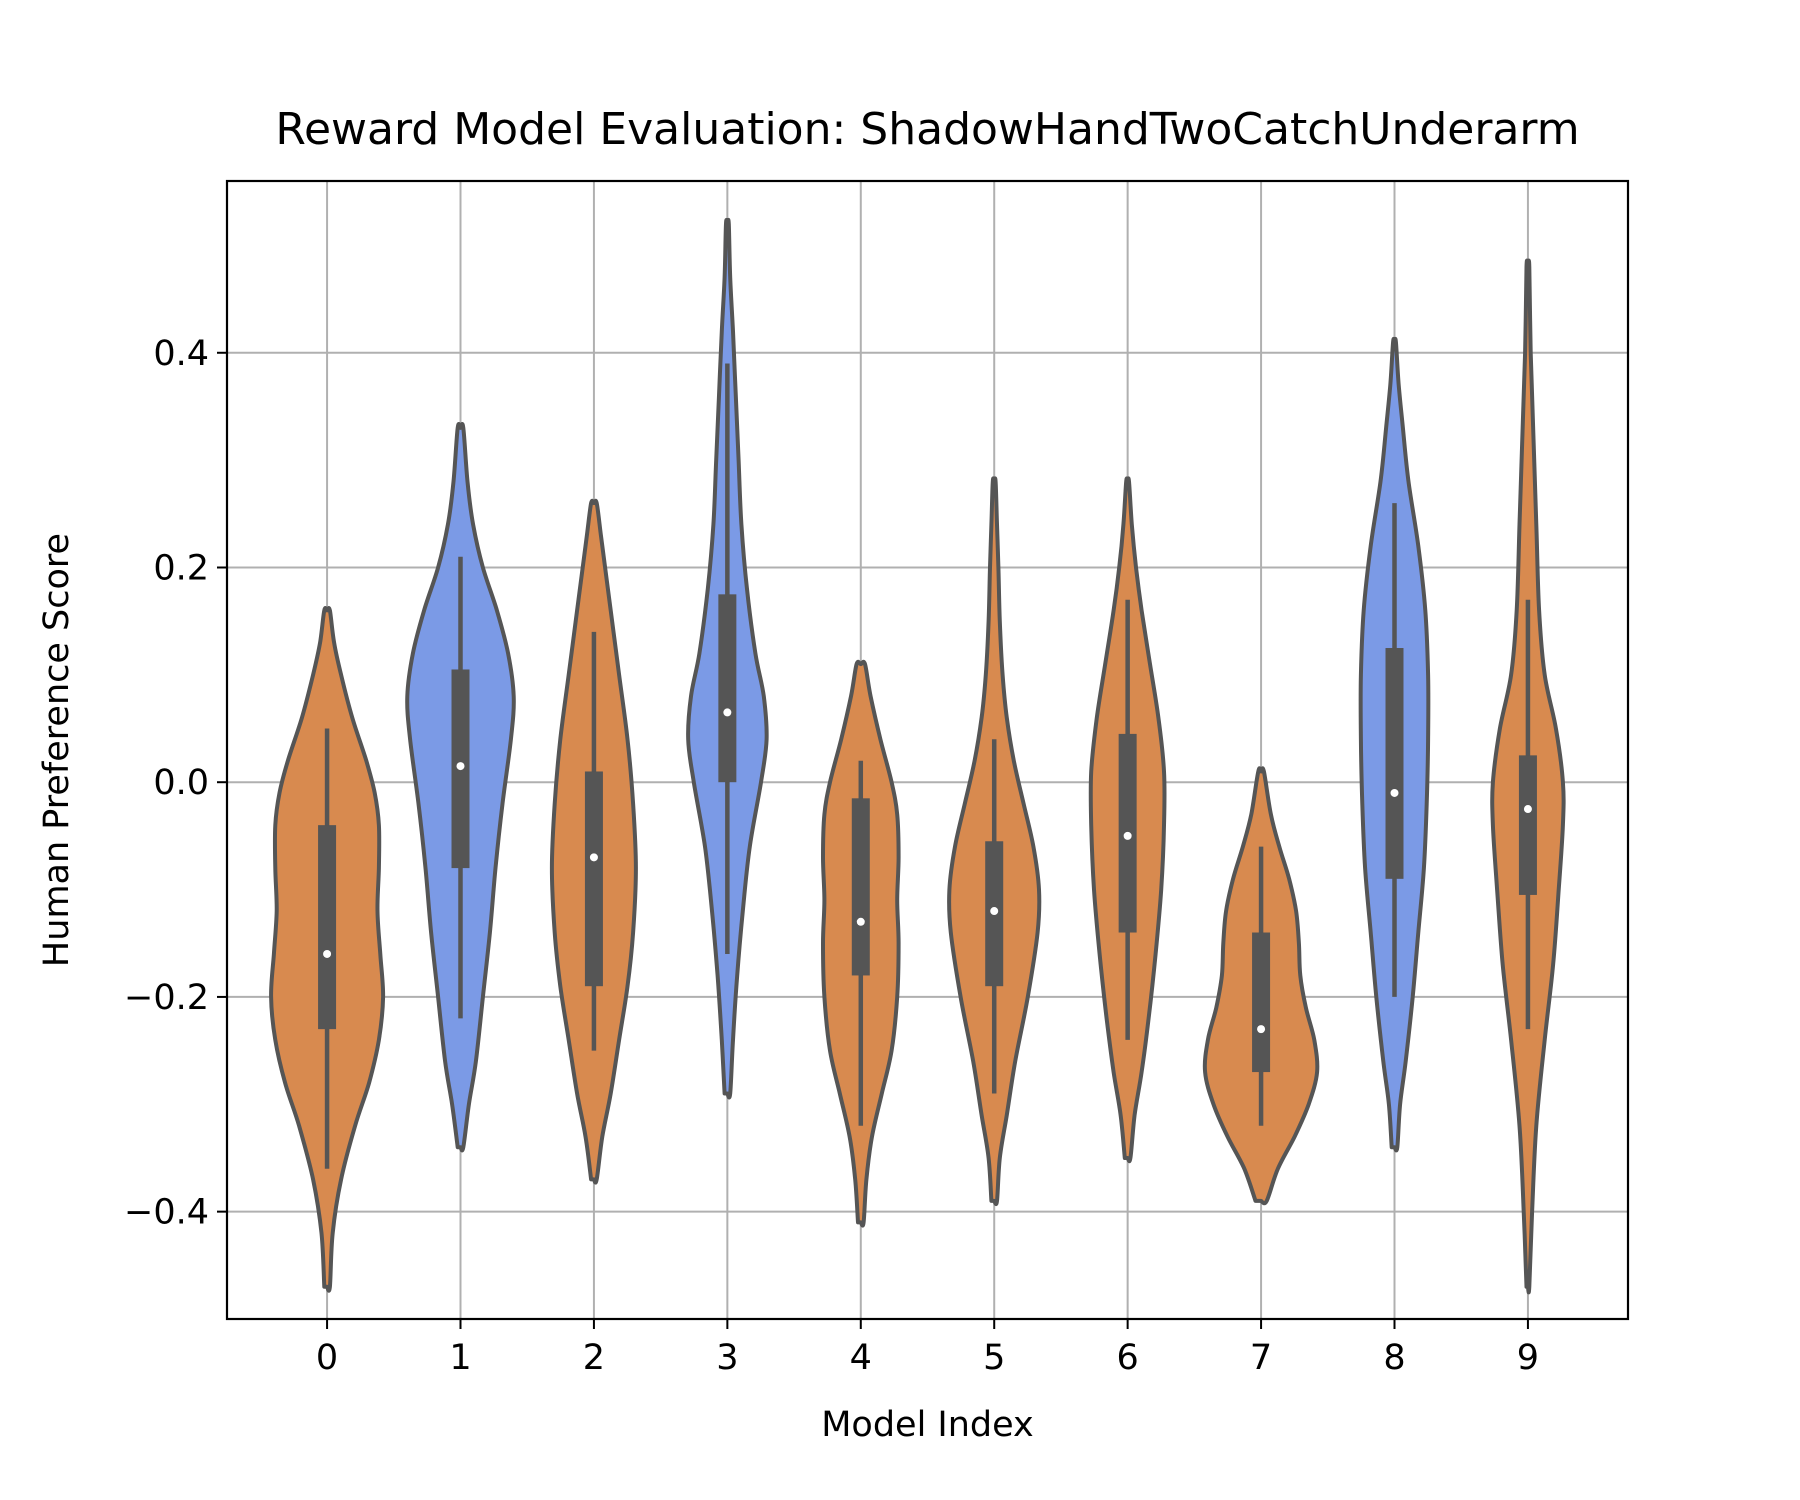  Describe the element at coordinates (861, 1358) in the screenshot. I see `x-tick-label: 4` at that location.